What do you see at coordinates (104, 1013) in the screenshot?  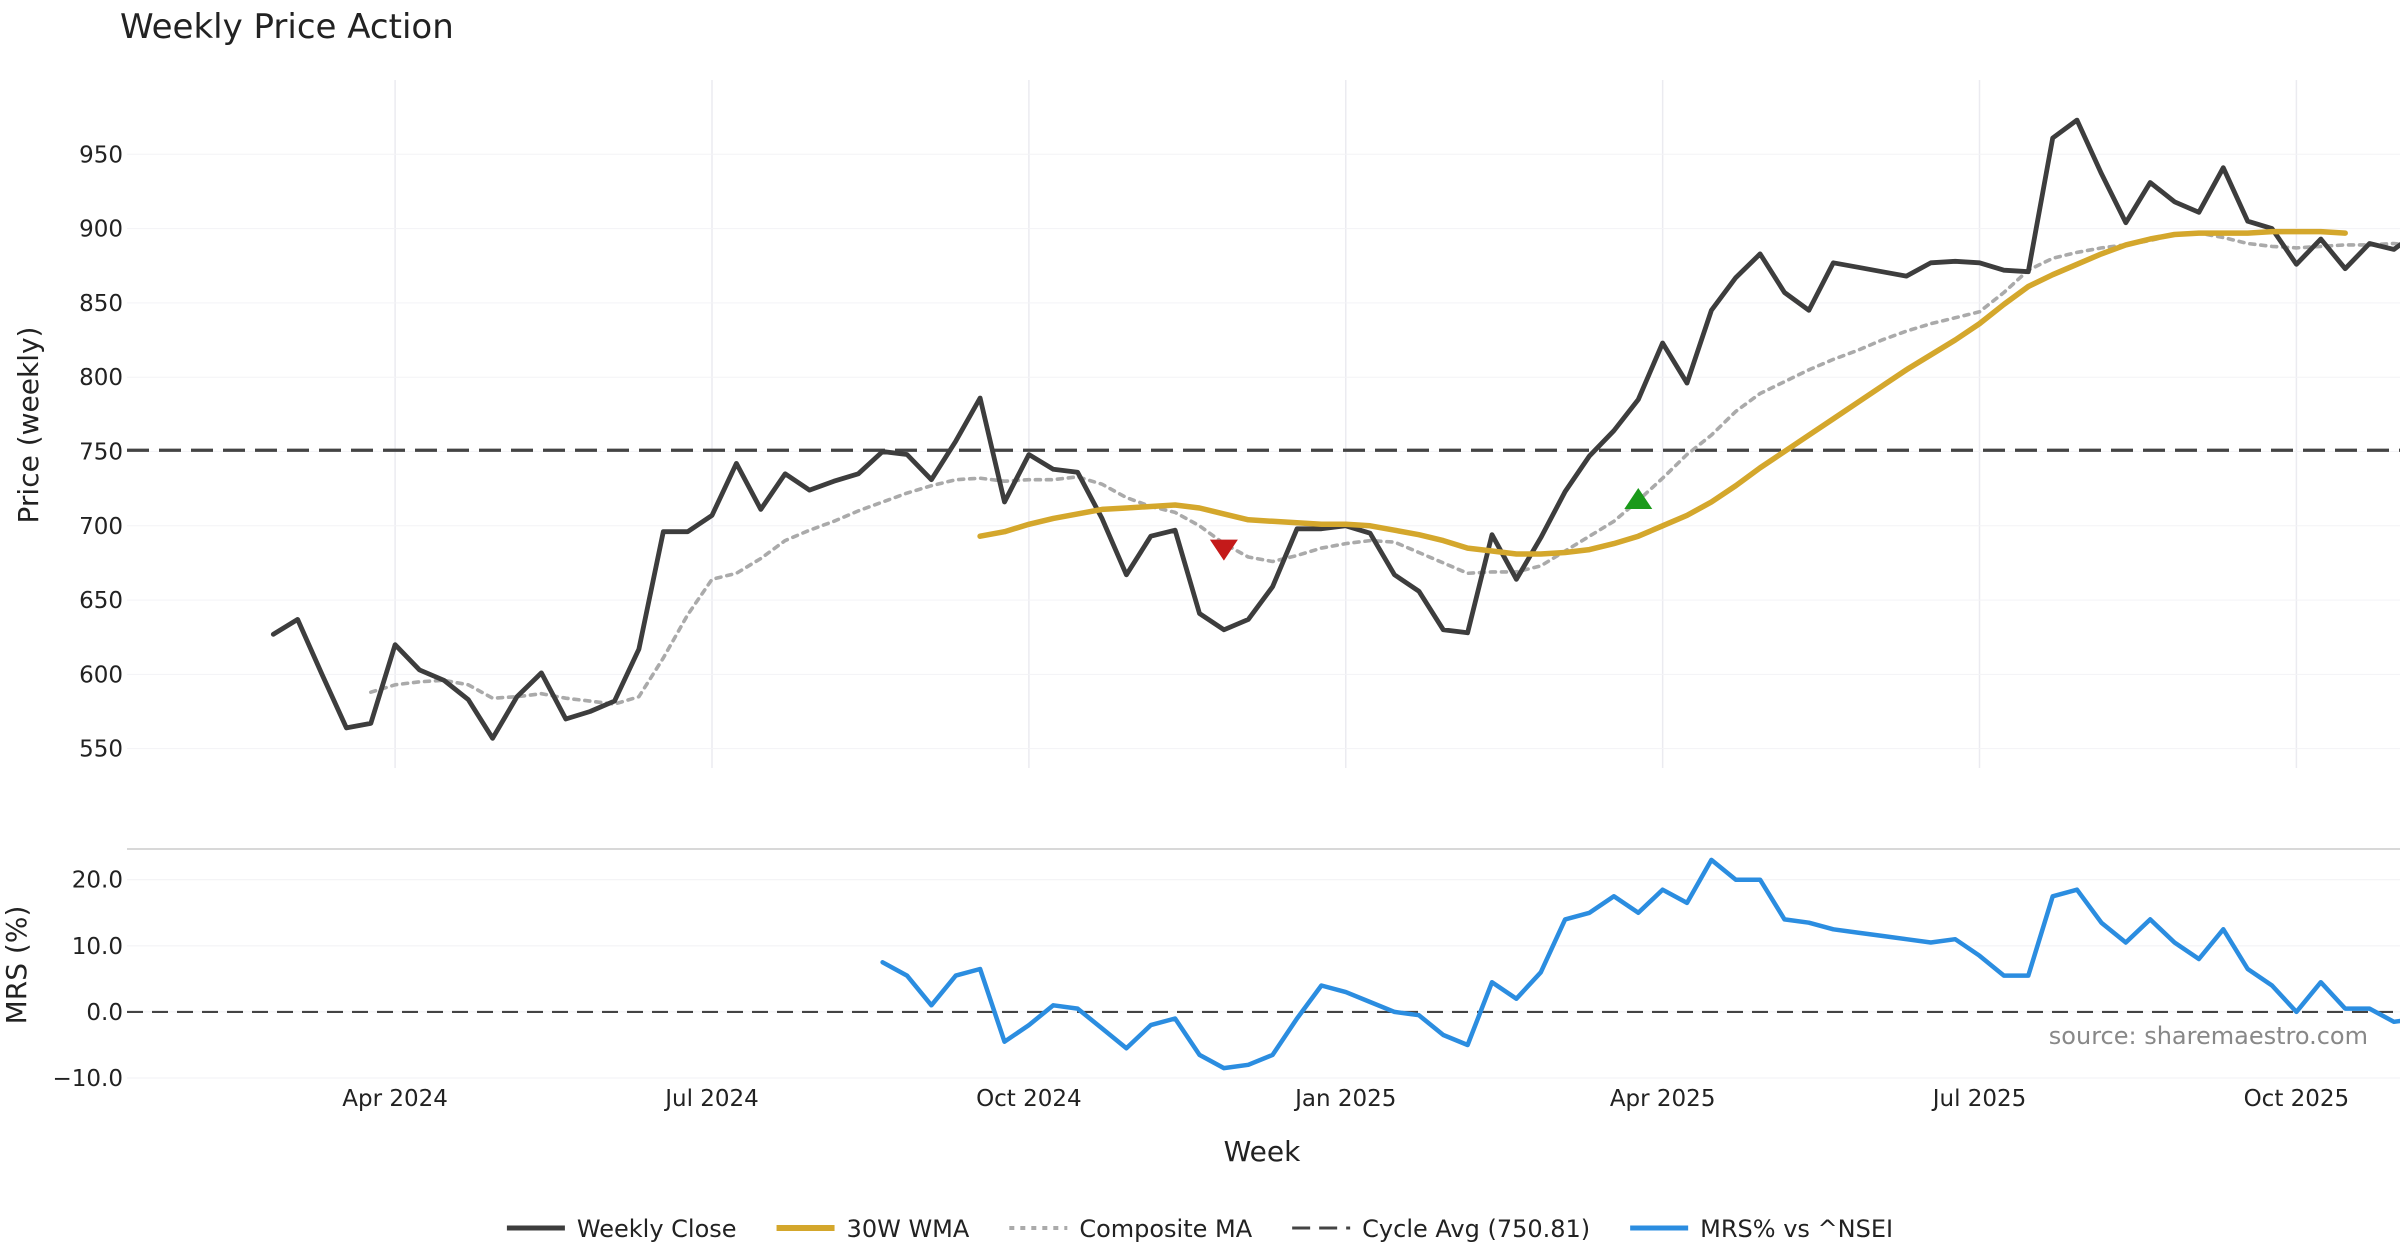 I see `mrs-y-tick-label: 0.0` at bounding box center [104, 1013].